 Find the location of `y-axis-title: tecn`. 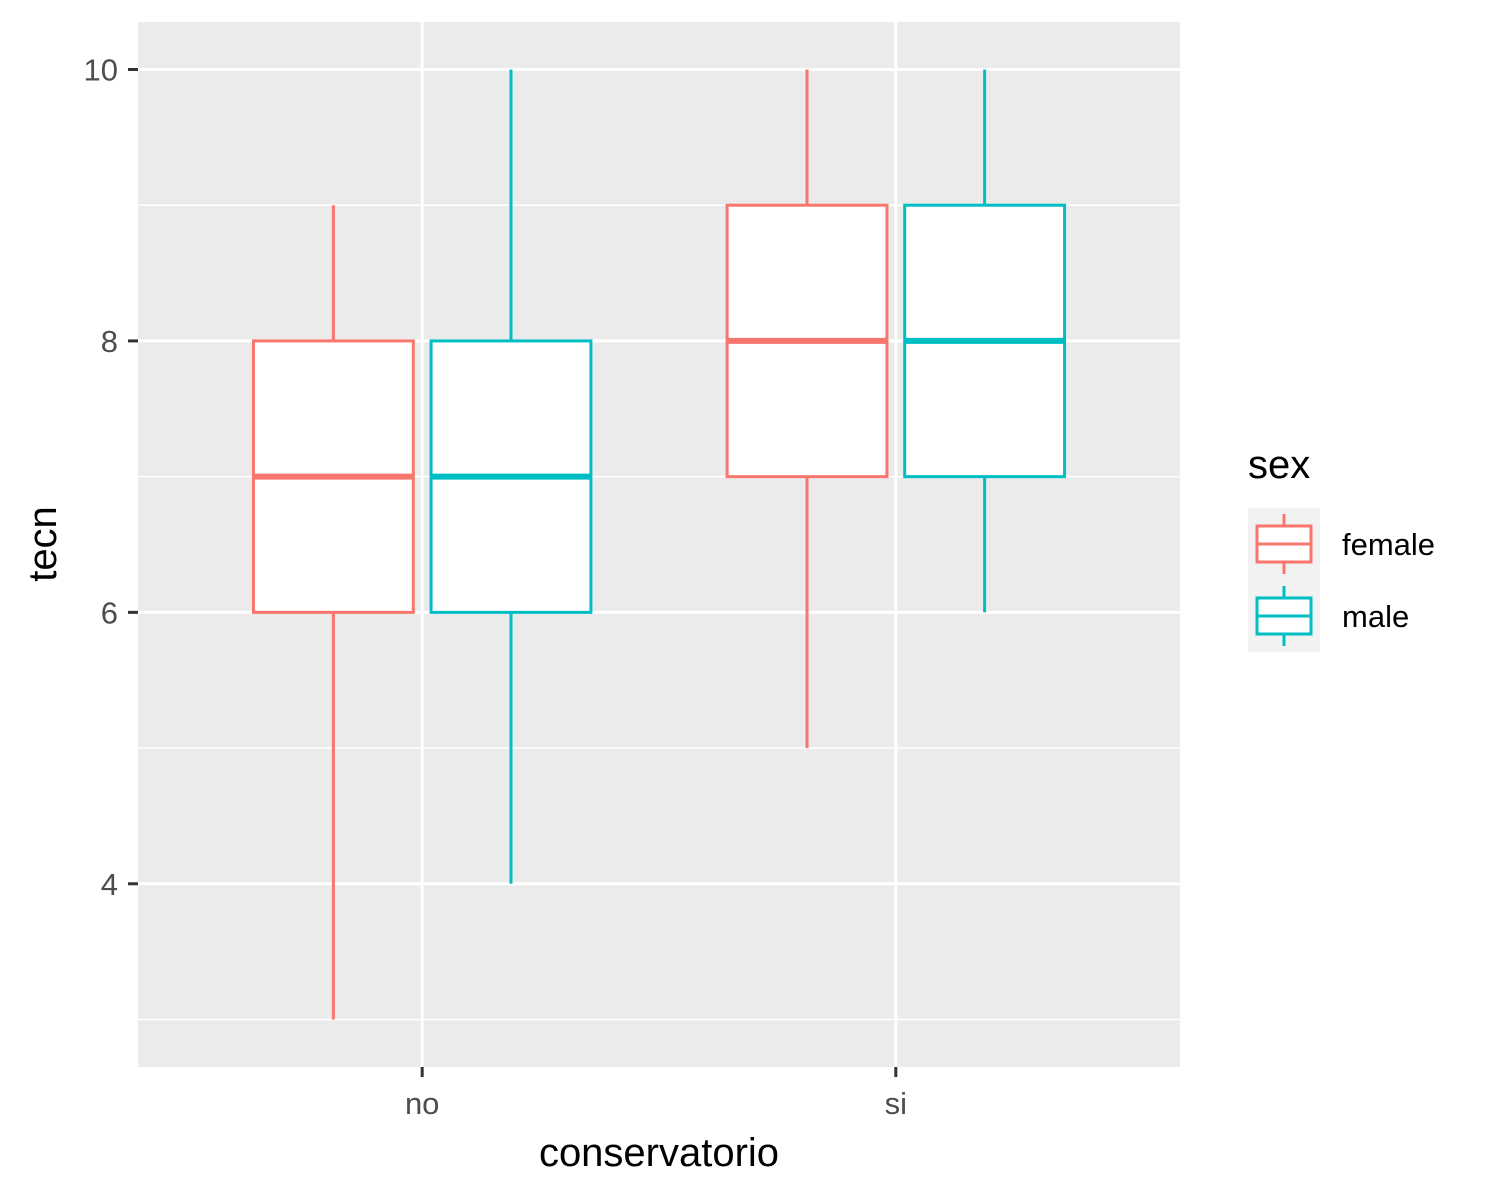

y-axis-title: tecn is located at coordinates (43, 544).